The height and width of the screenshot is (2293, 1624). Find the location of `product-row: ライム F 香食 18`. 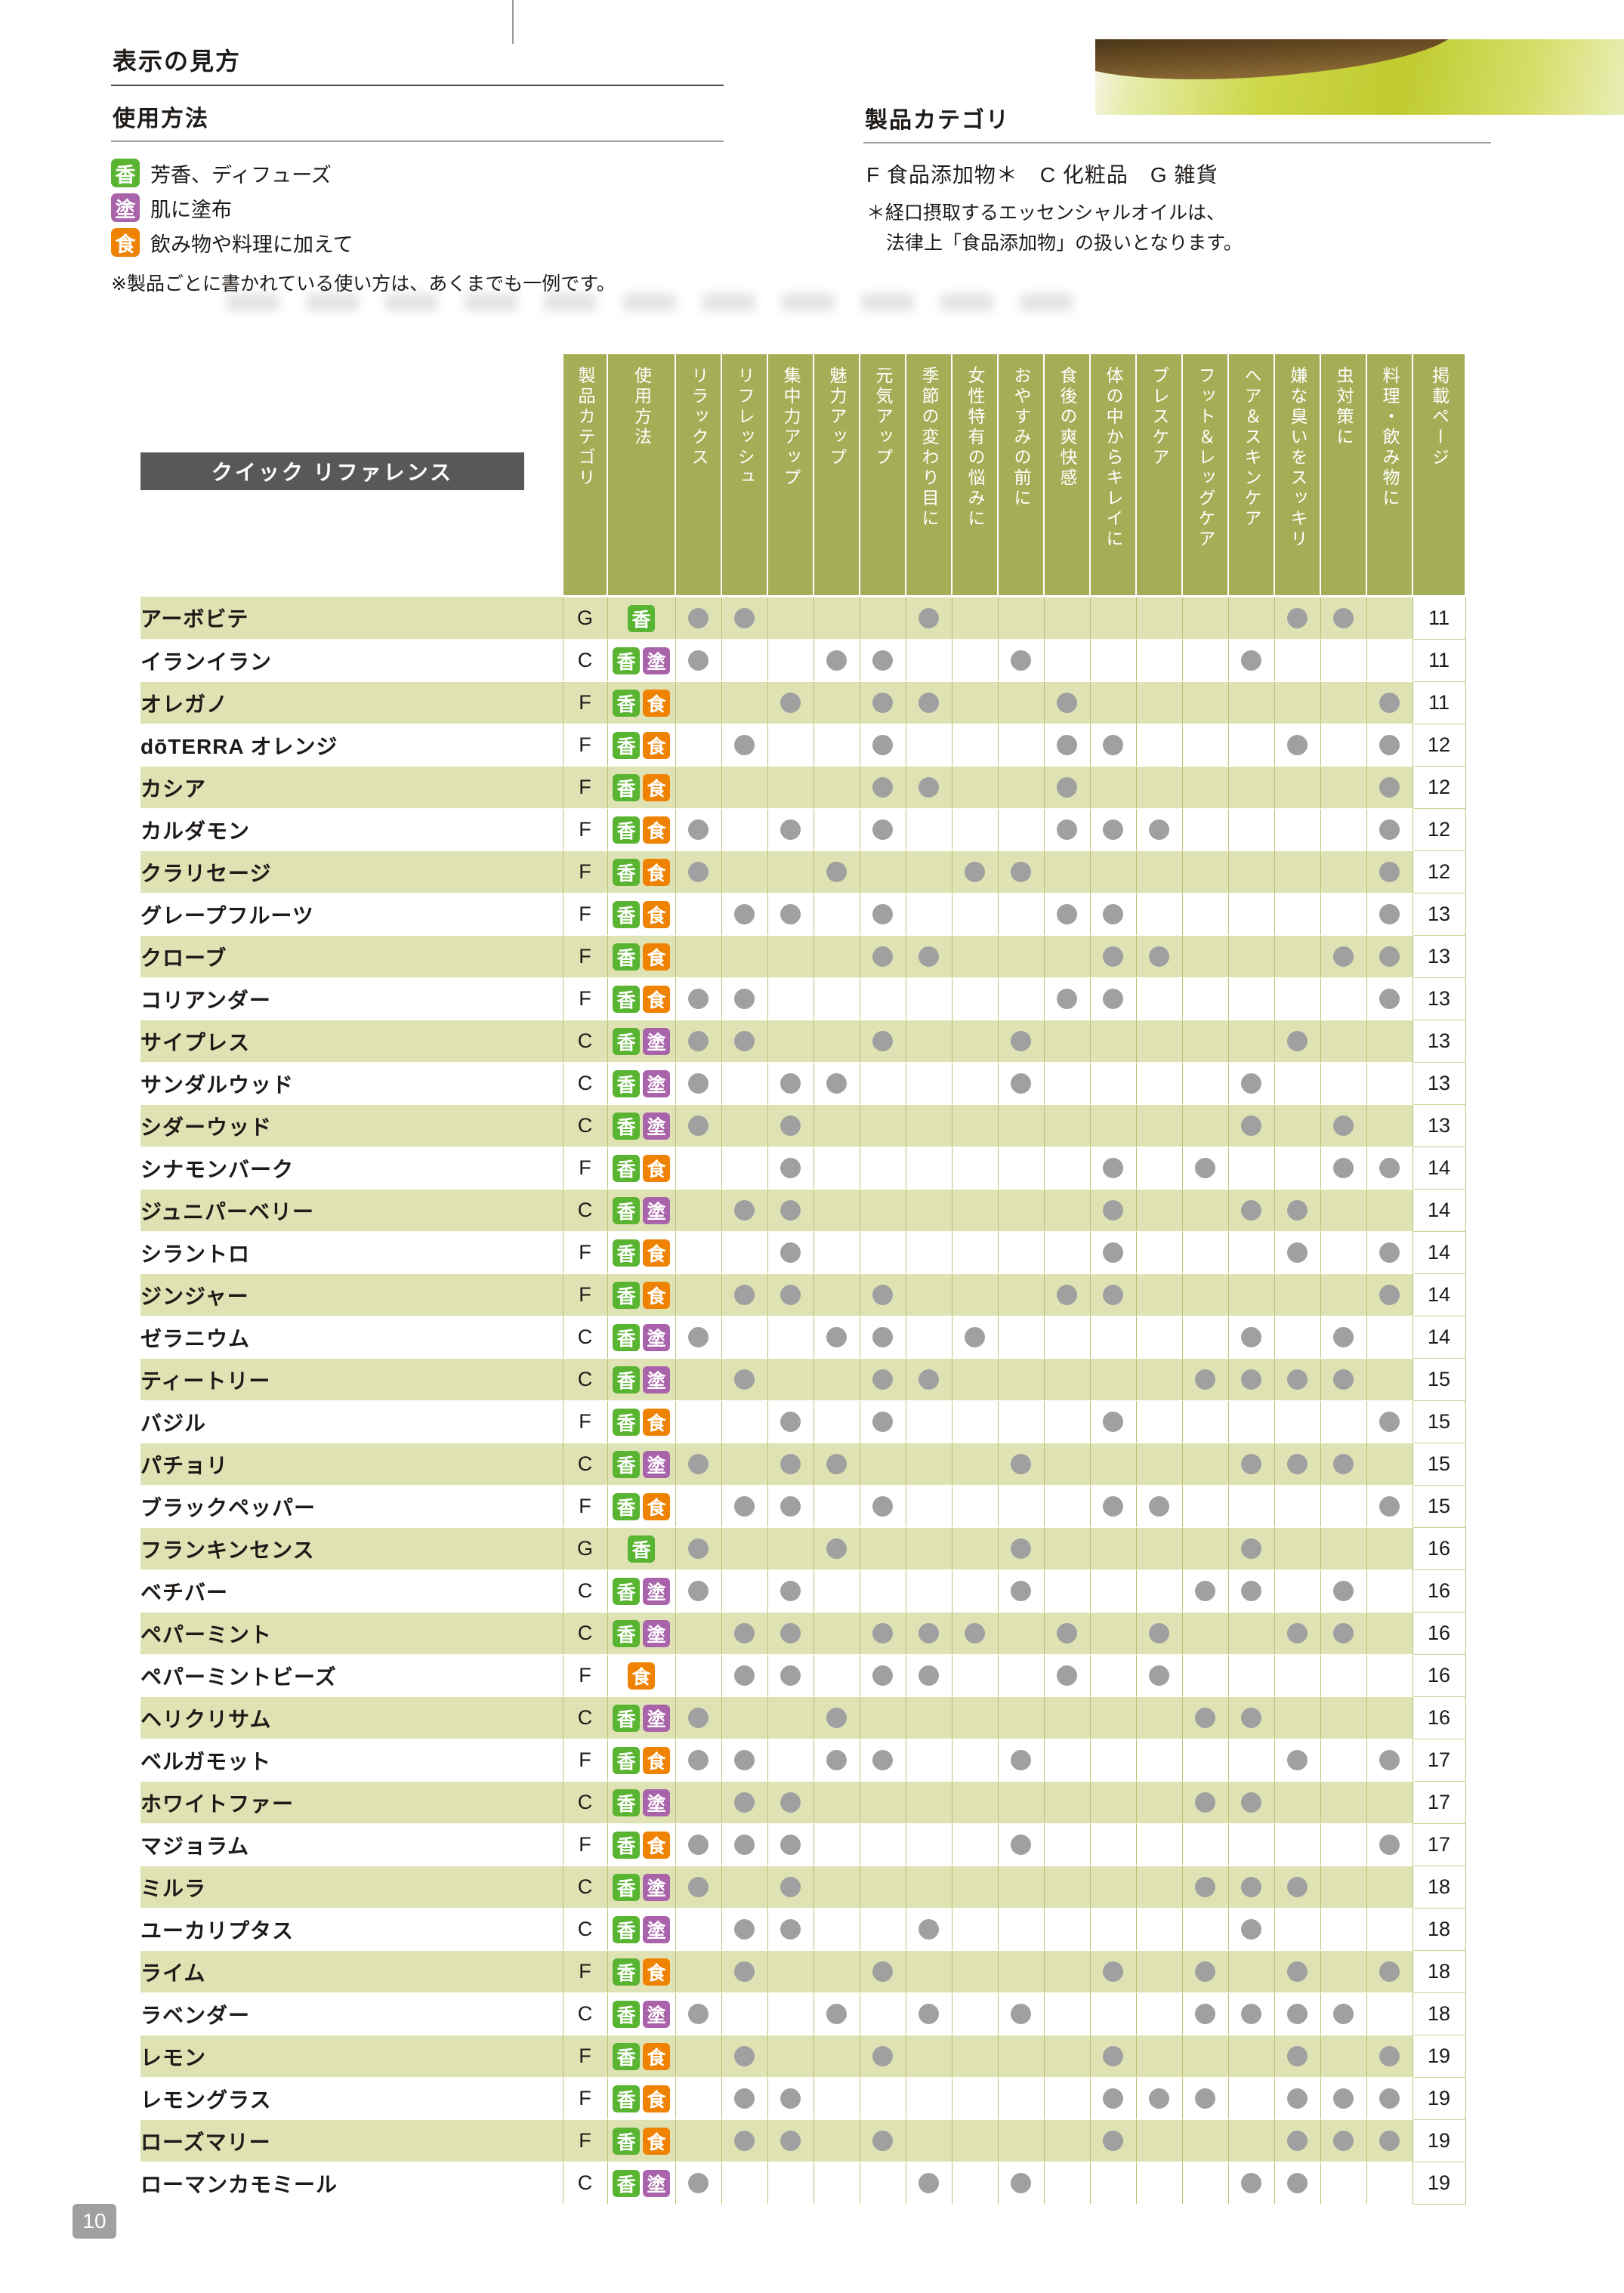

product-row: ライム F 香食 18 is located at coordinates (803, 1971).